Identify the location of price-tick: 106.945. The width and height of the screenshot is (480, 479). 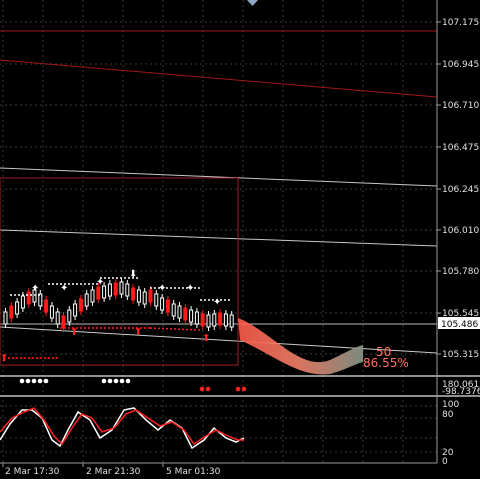
(460, 65).